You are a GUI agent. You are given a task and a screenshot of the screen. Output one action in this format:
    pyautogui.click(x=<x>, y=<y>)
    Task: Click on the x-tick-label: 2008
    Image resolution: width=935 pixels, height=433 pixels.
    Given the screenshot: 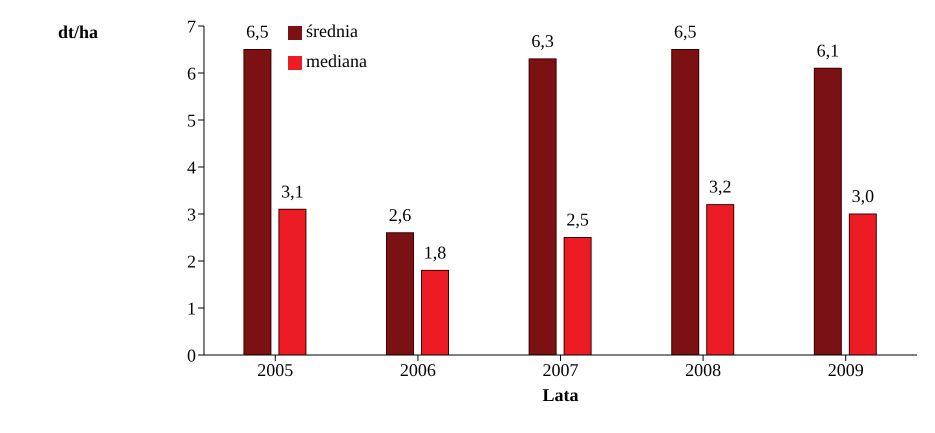 What is the action you would take?
    pyautogui.click(x=703, y=370)
    